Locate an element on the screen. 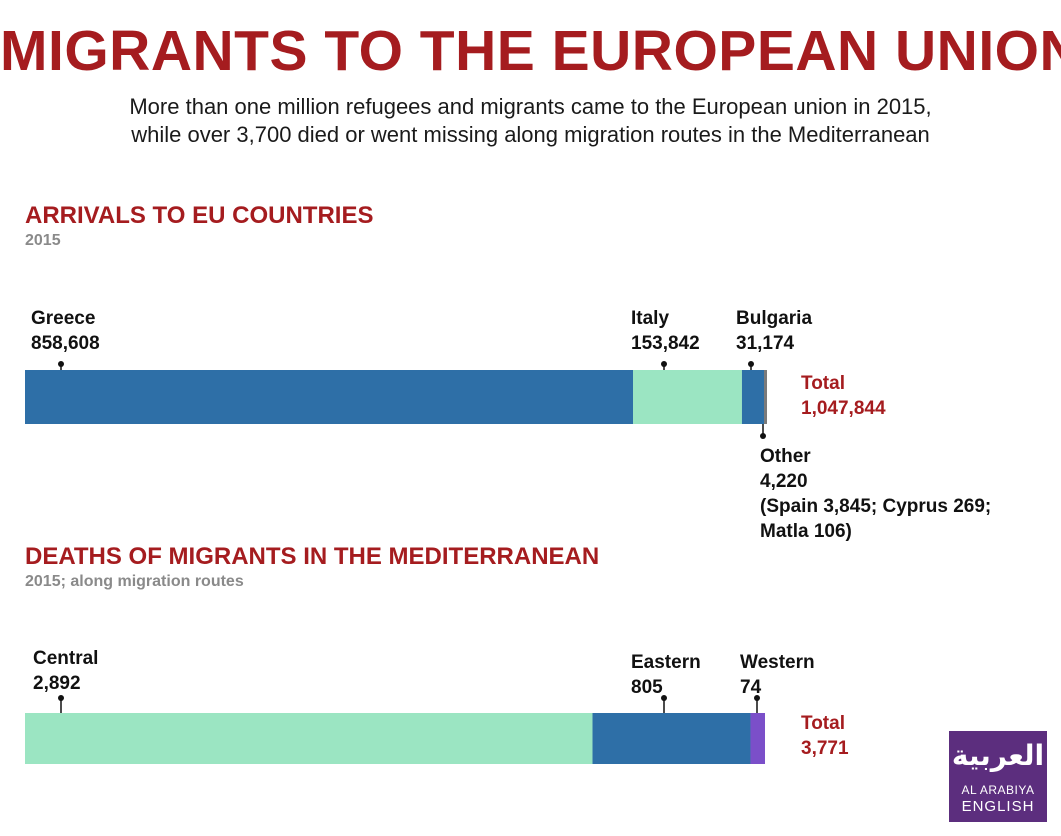 The image size is (1061, 836). bulgaria-value: 31,174 is located at coordinates (765, 343).